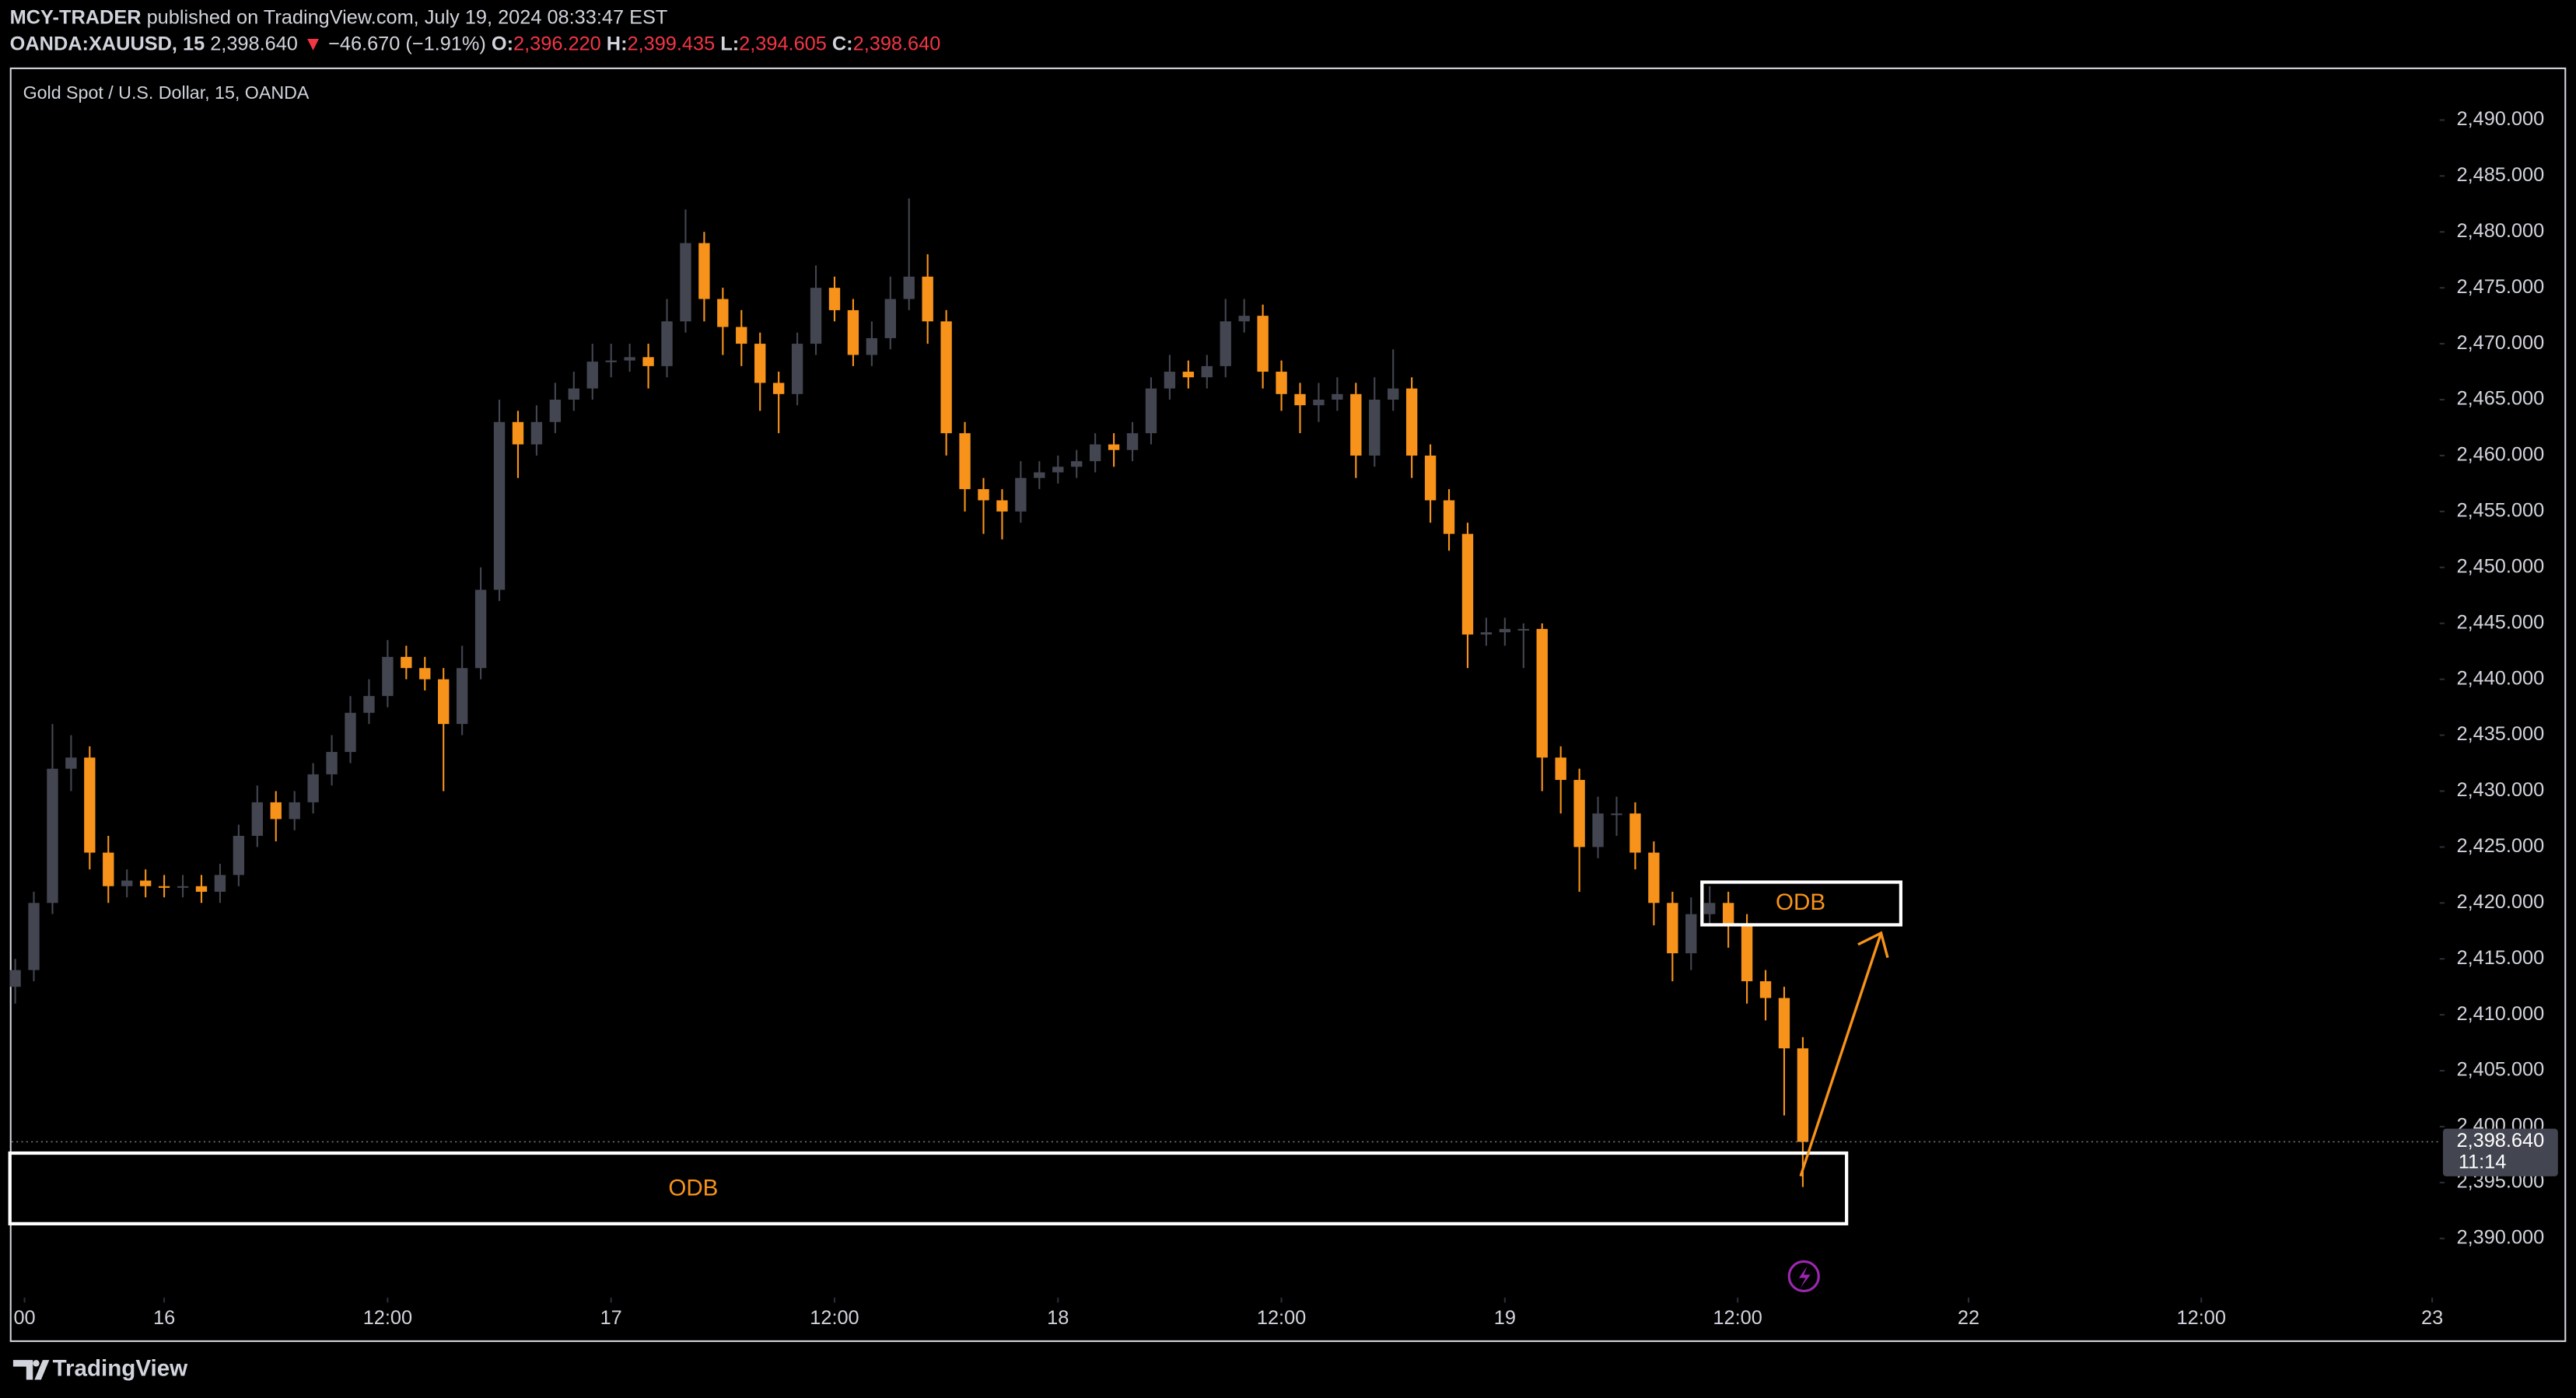 The height and width of the screenshot is (1398, 2576). I want to click on y-tick-label: 2,445.000, so click(2500, 622).